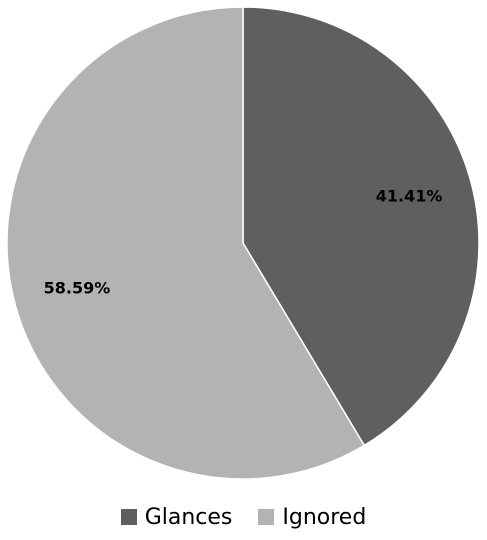  Describe the element at coordinates (324, 517) in the screenshot. I see `legend-label-ignored: Ignored` at that location.